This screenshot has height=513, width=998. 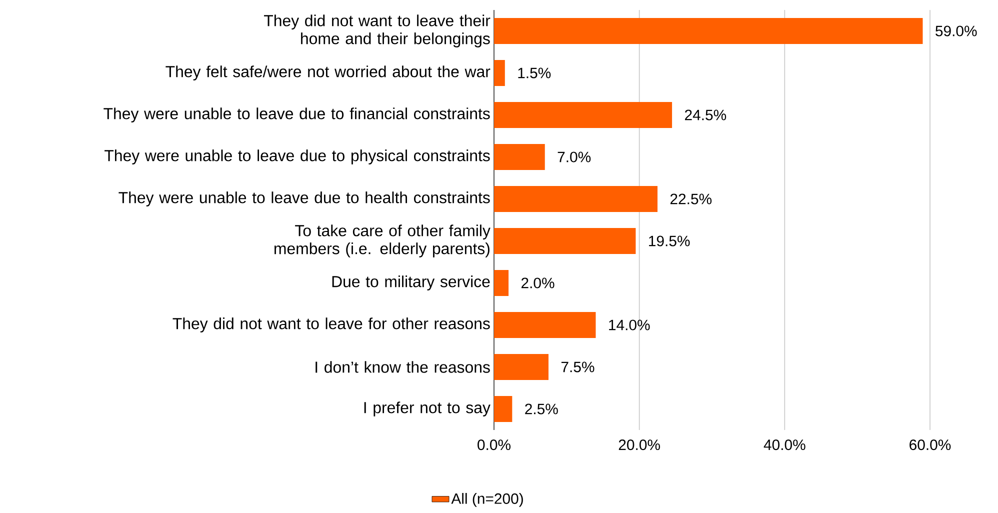 I want to click on x-tick-label: 40.0%, so click(x=785, y=445).